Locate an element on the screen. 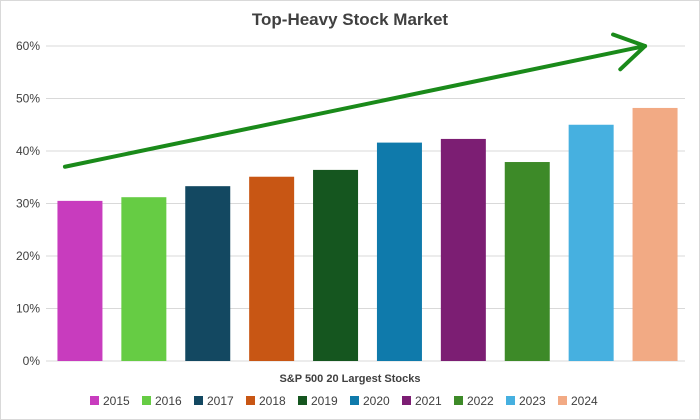 Image resolution: width=700 pixels, height=420 pixels. y-tick-label: 20% is located at coordinates (28, 256).